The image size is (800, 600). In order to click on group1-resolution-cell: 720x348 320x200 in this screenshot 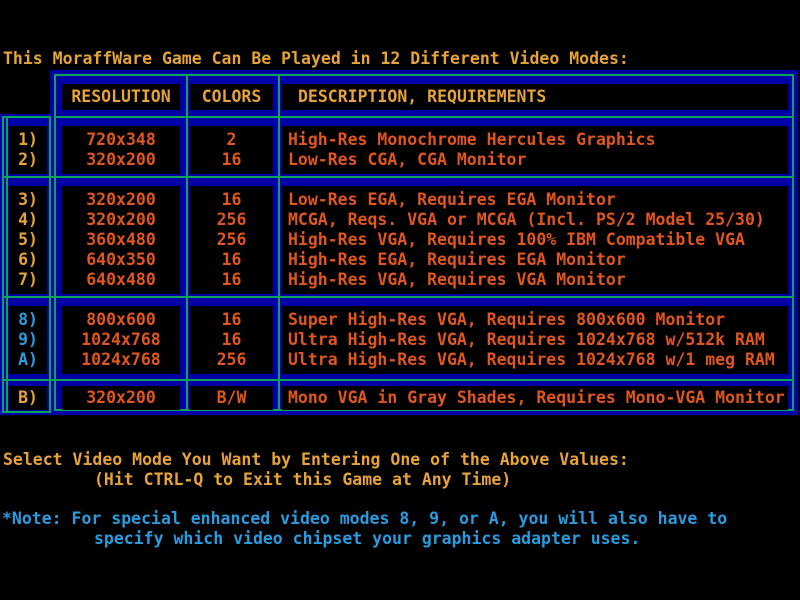, I will do `click(121, 150)`.